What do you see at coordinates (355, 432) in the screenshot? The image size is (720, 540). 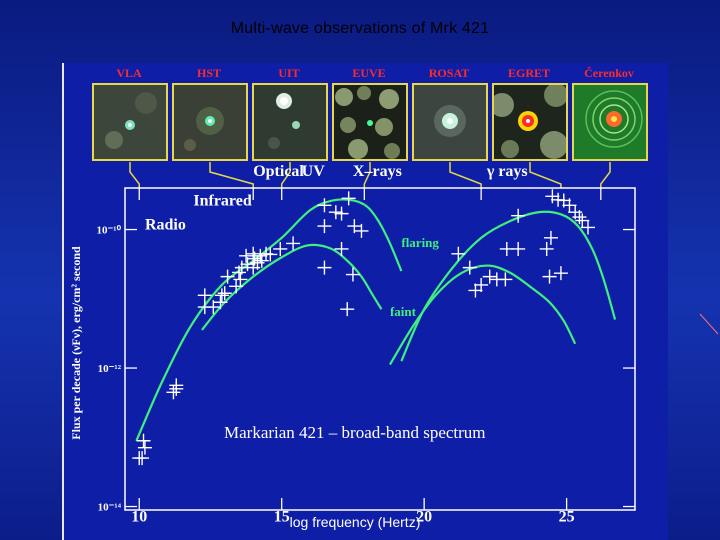 I see `chart-title: Markarian 421 – broad-band spectrum` at bounding box center [355, 432].